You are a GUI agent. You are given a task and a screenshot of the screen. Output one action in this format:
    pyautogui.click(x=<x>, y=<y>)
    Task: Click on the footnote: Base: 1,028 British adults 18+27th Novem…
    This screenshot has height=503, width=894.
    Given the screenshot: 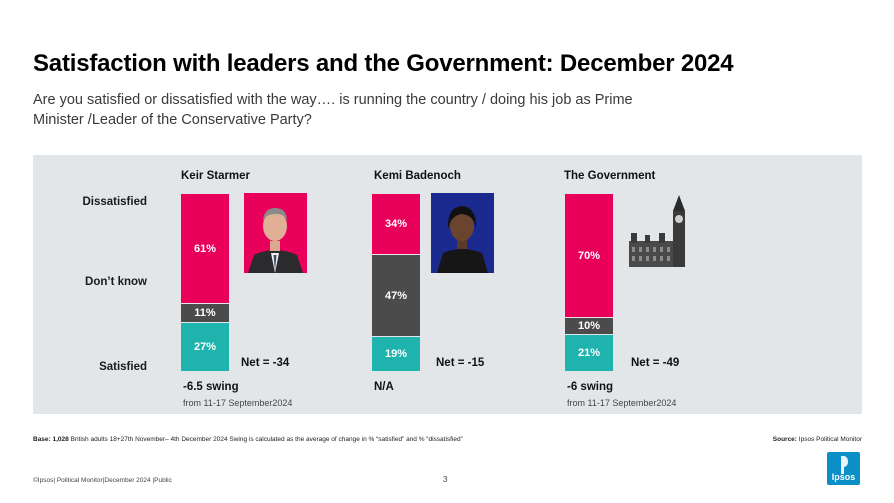 What is the action you would take?
    pyautogui.click(x=248, y=439)
    